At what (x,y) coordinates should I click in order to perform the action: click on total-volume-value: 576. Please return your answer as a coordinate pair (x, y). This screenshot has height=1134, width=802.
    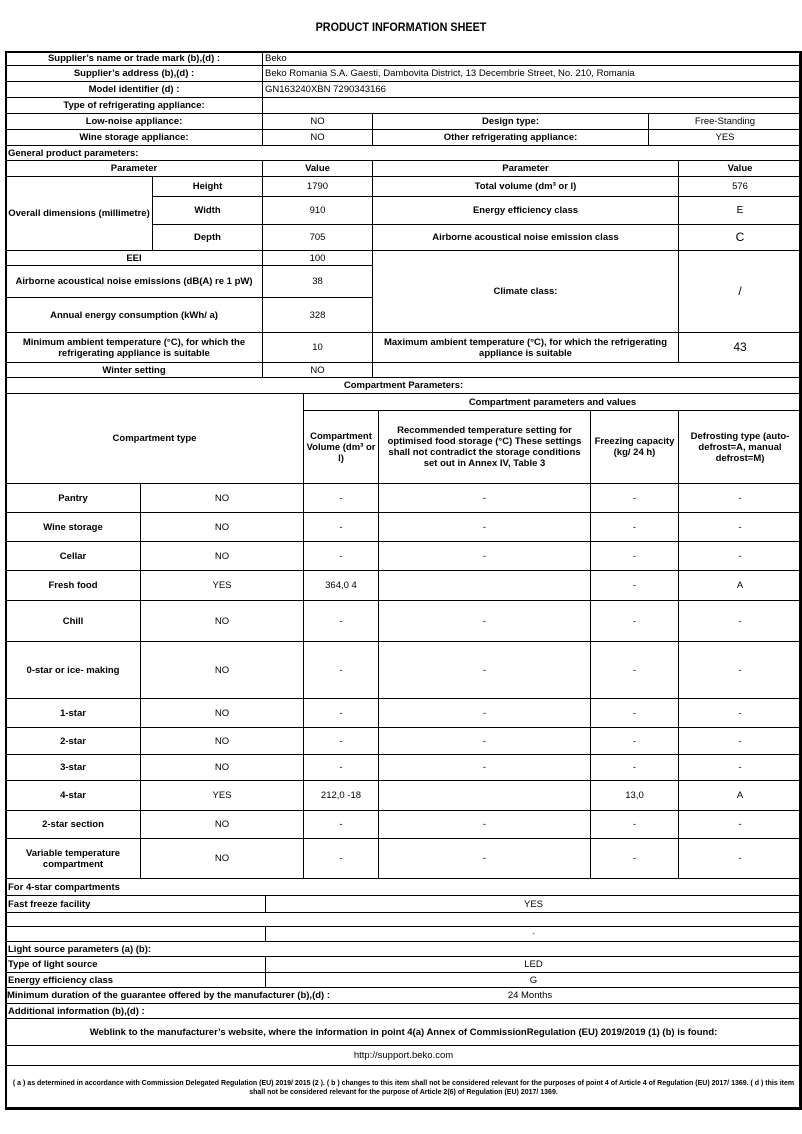
    Looking at the image, I should click on (740, 186).